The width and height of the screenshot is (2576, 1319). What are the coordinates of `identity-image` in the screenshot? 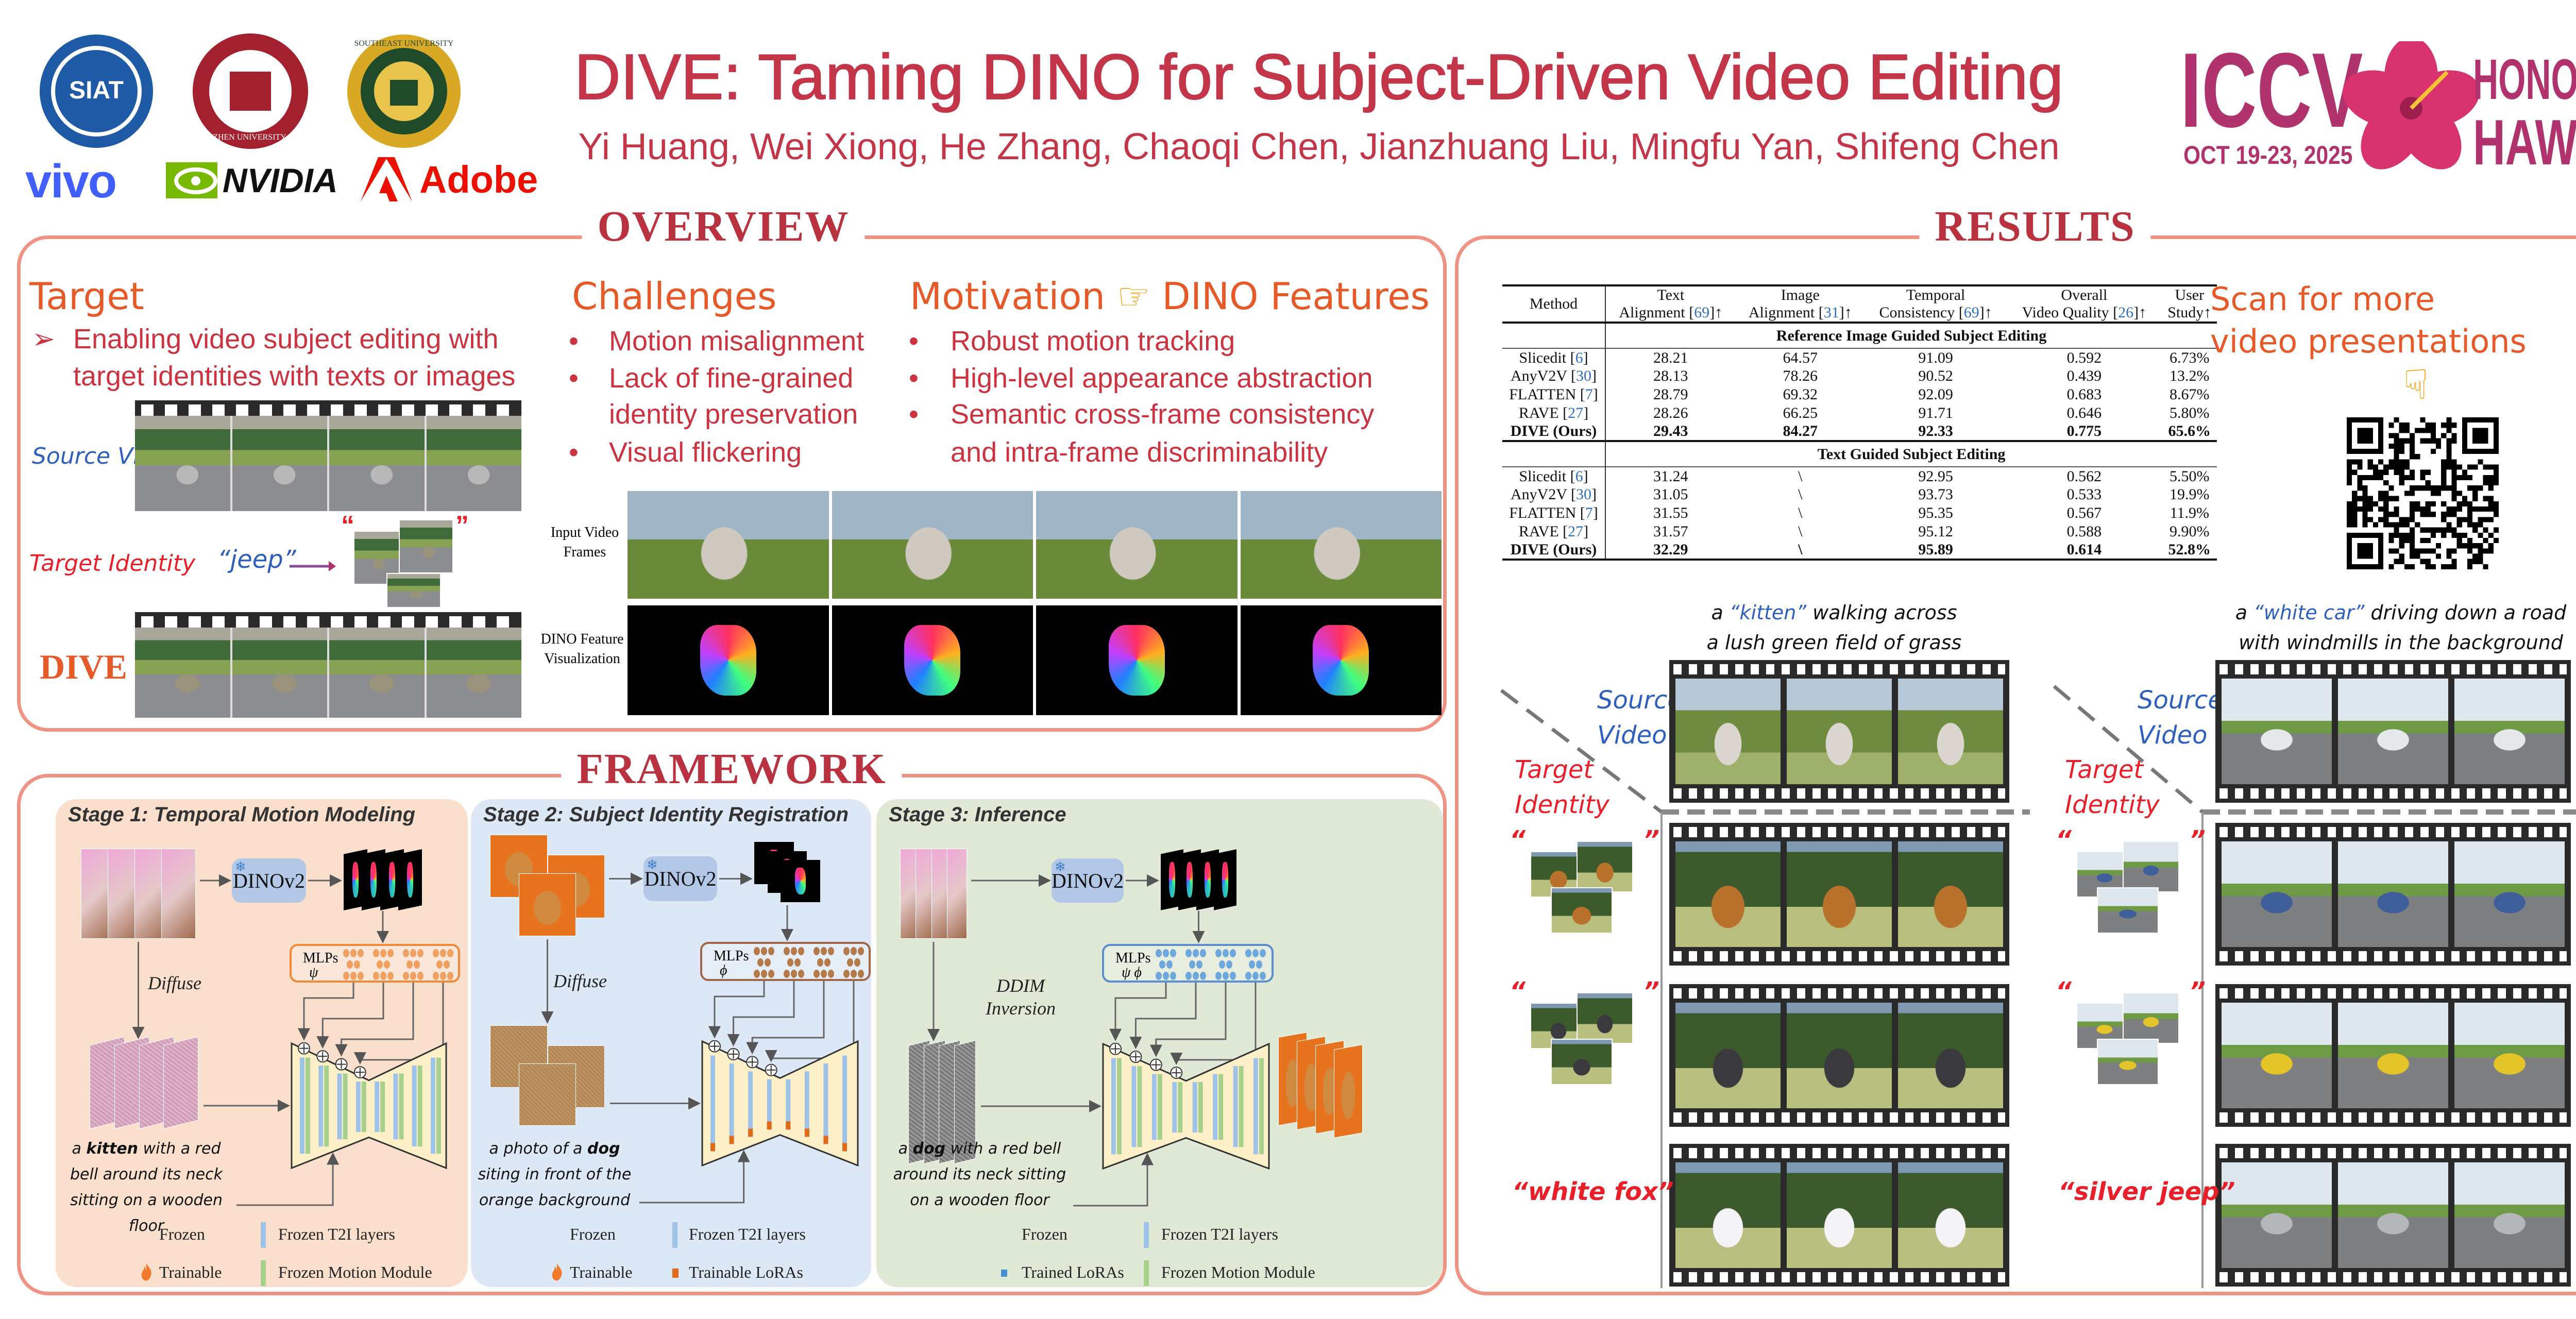 It's located at (414, 590).